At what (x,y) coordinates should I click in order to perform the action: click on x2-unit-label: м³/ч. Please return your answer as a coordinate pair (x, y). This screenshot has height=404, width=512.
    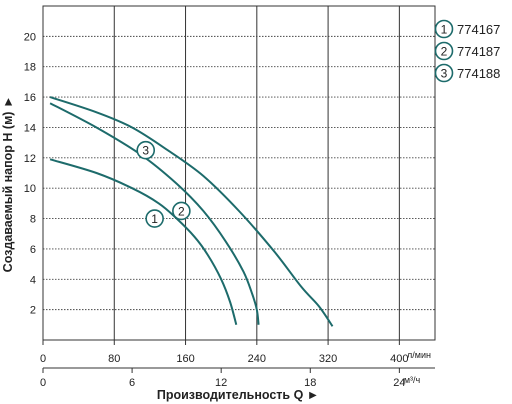
    Looking at the image, I should click on (412, 380).